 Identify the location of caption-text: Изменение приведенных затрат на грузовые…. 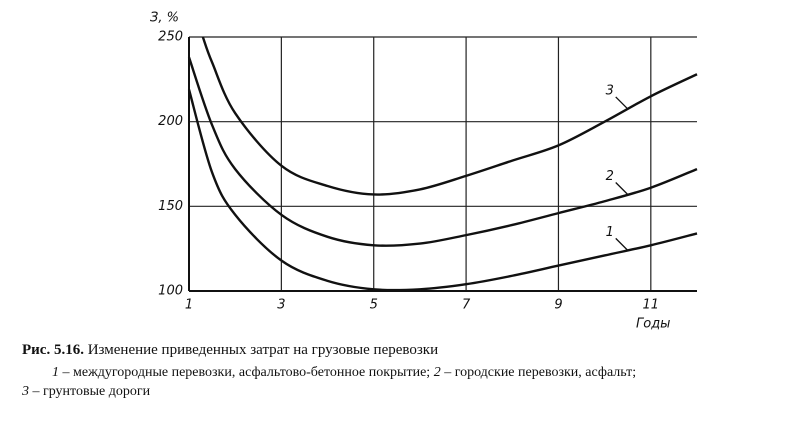
(263, 350).